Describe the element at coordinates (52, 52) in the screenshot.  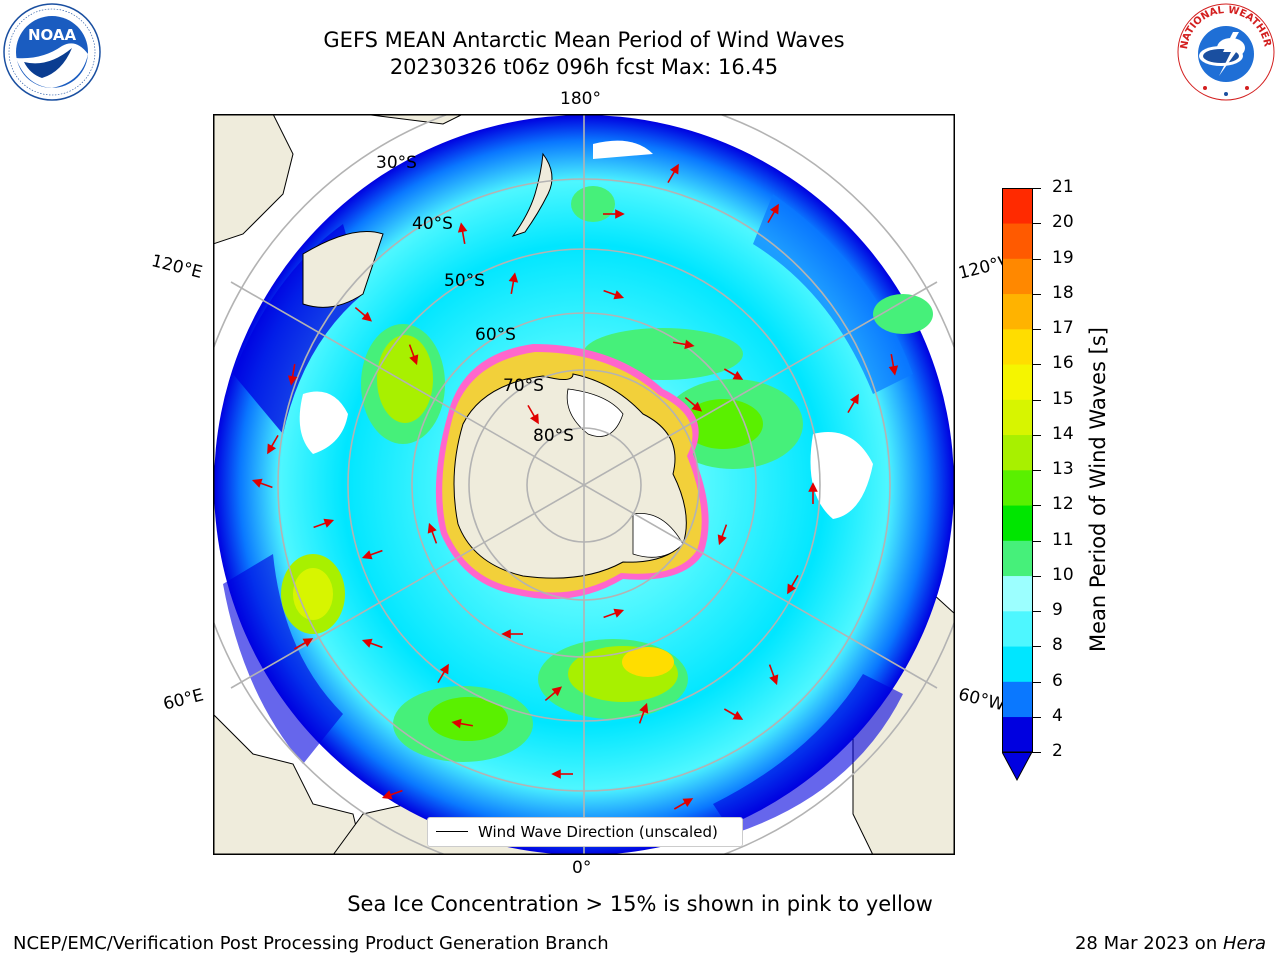
I see `noaa-logo: NOAA` at that location.